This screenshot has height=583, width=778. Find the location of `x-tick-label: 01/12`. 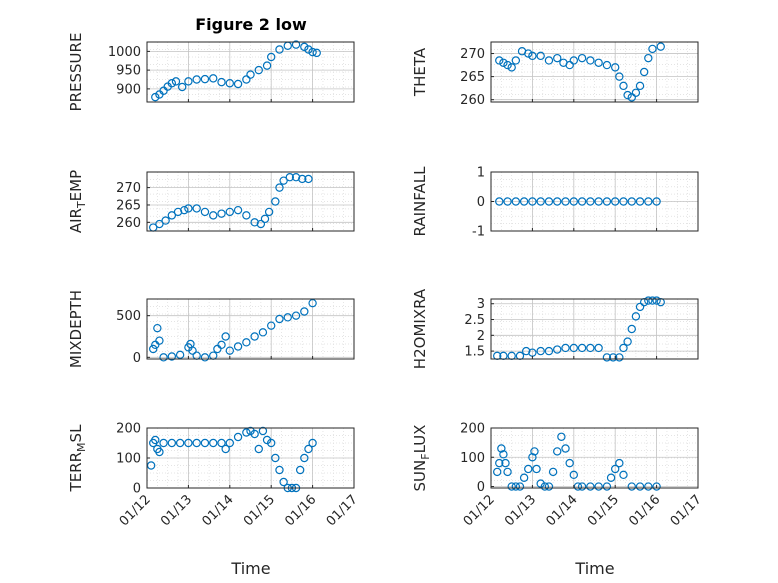

x-tick-label: 01/12 is located at coordinates (135, 510).